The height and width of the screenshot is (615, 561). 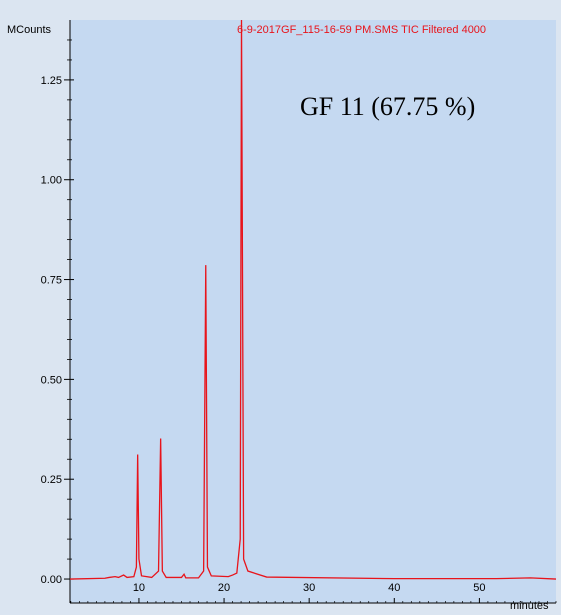 What do you see at coordinates (51, 81) in the screenshot?
I see `y-tick-label: 1.25` at bounding box center [51, 81].